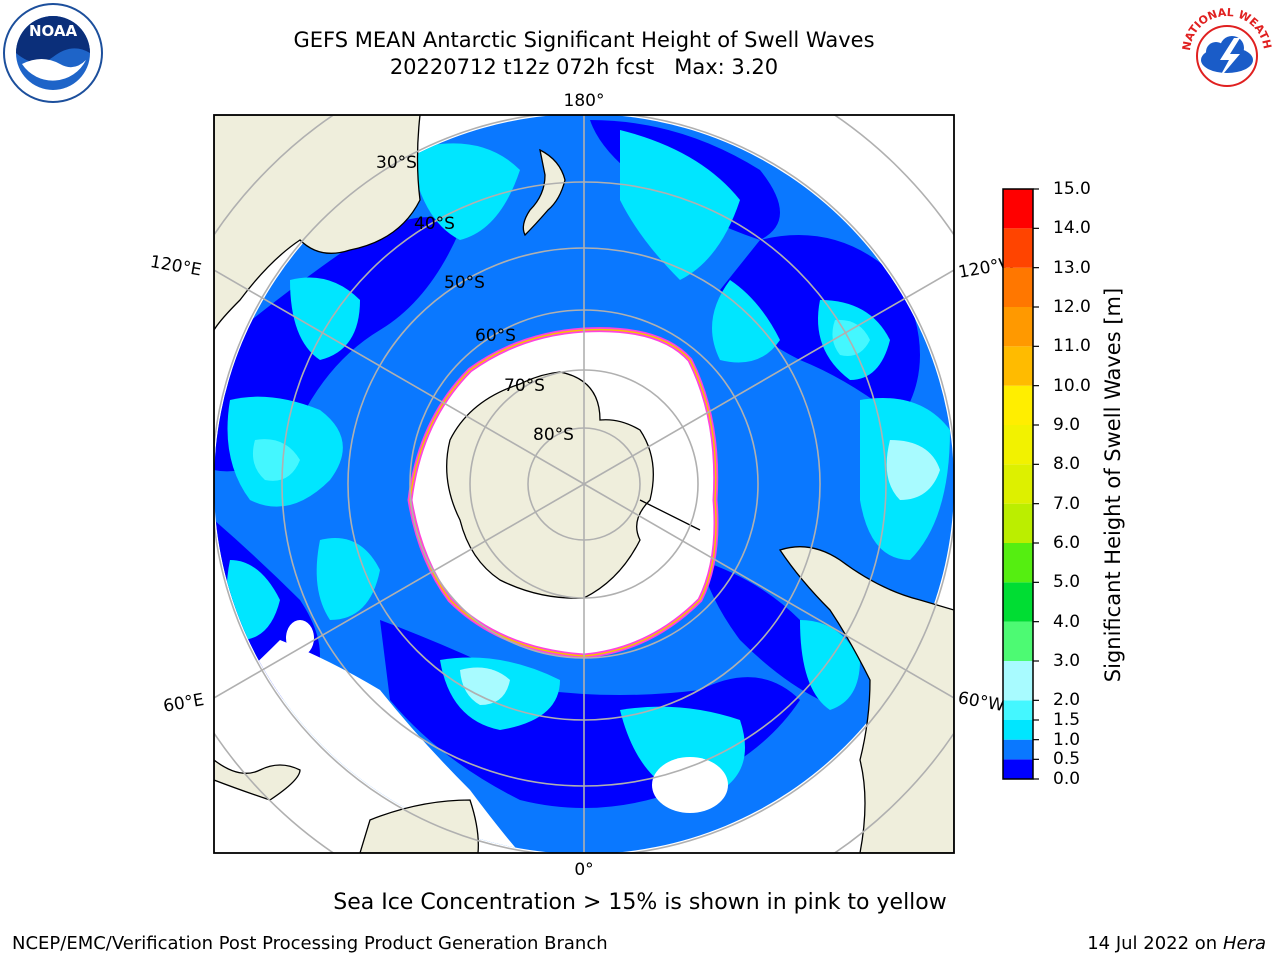  What do you see at coordinates (1067, 720) in the screenshot?
I see `colorbar-tick-label: 1.5` at bounding box center [1067, 720].